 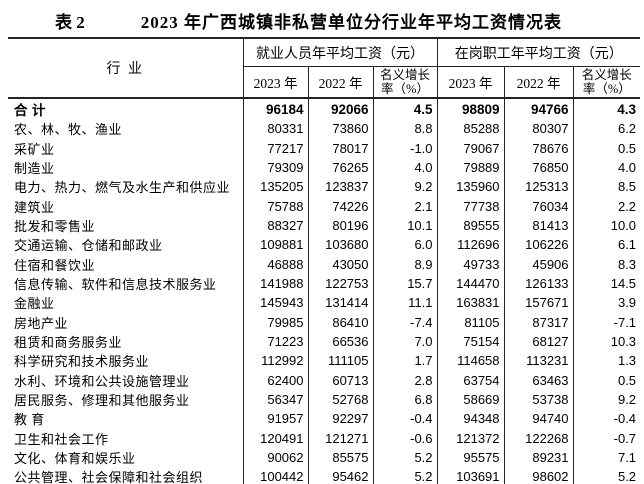 I want to click on emp-2023-cell: 46888, so click(x=275, y=264).